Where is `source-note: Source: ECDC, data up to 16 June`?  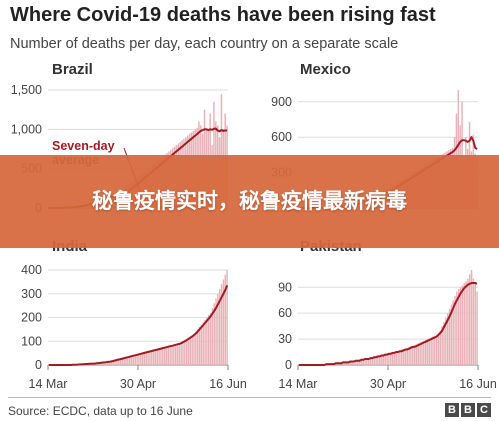 source-note: Source: ECDC, data up to 16 June is located at coordinates (100, 411).